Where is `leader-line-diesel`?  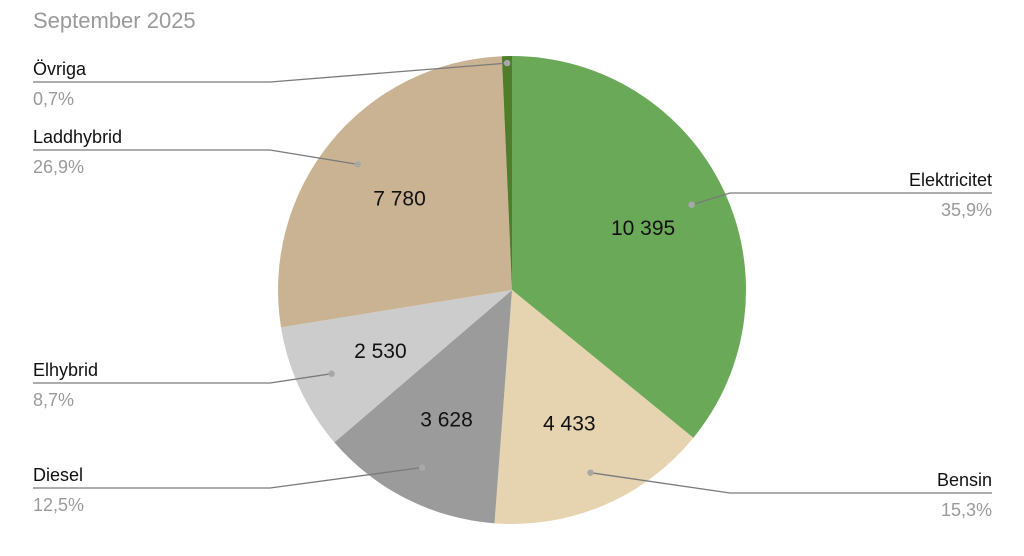 leader-line-diesel is located at coordinates (228, 477).